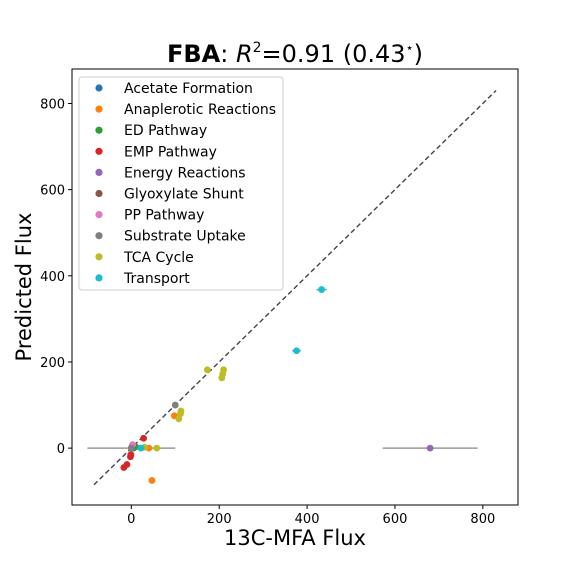 The width and height of the screenshot is (576, 576). I want to click on title-value: =0.91 (0.43, so click(334, 54).